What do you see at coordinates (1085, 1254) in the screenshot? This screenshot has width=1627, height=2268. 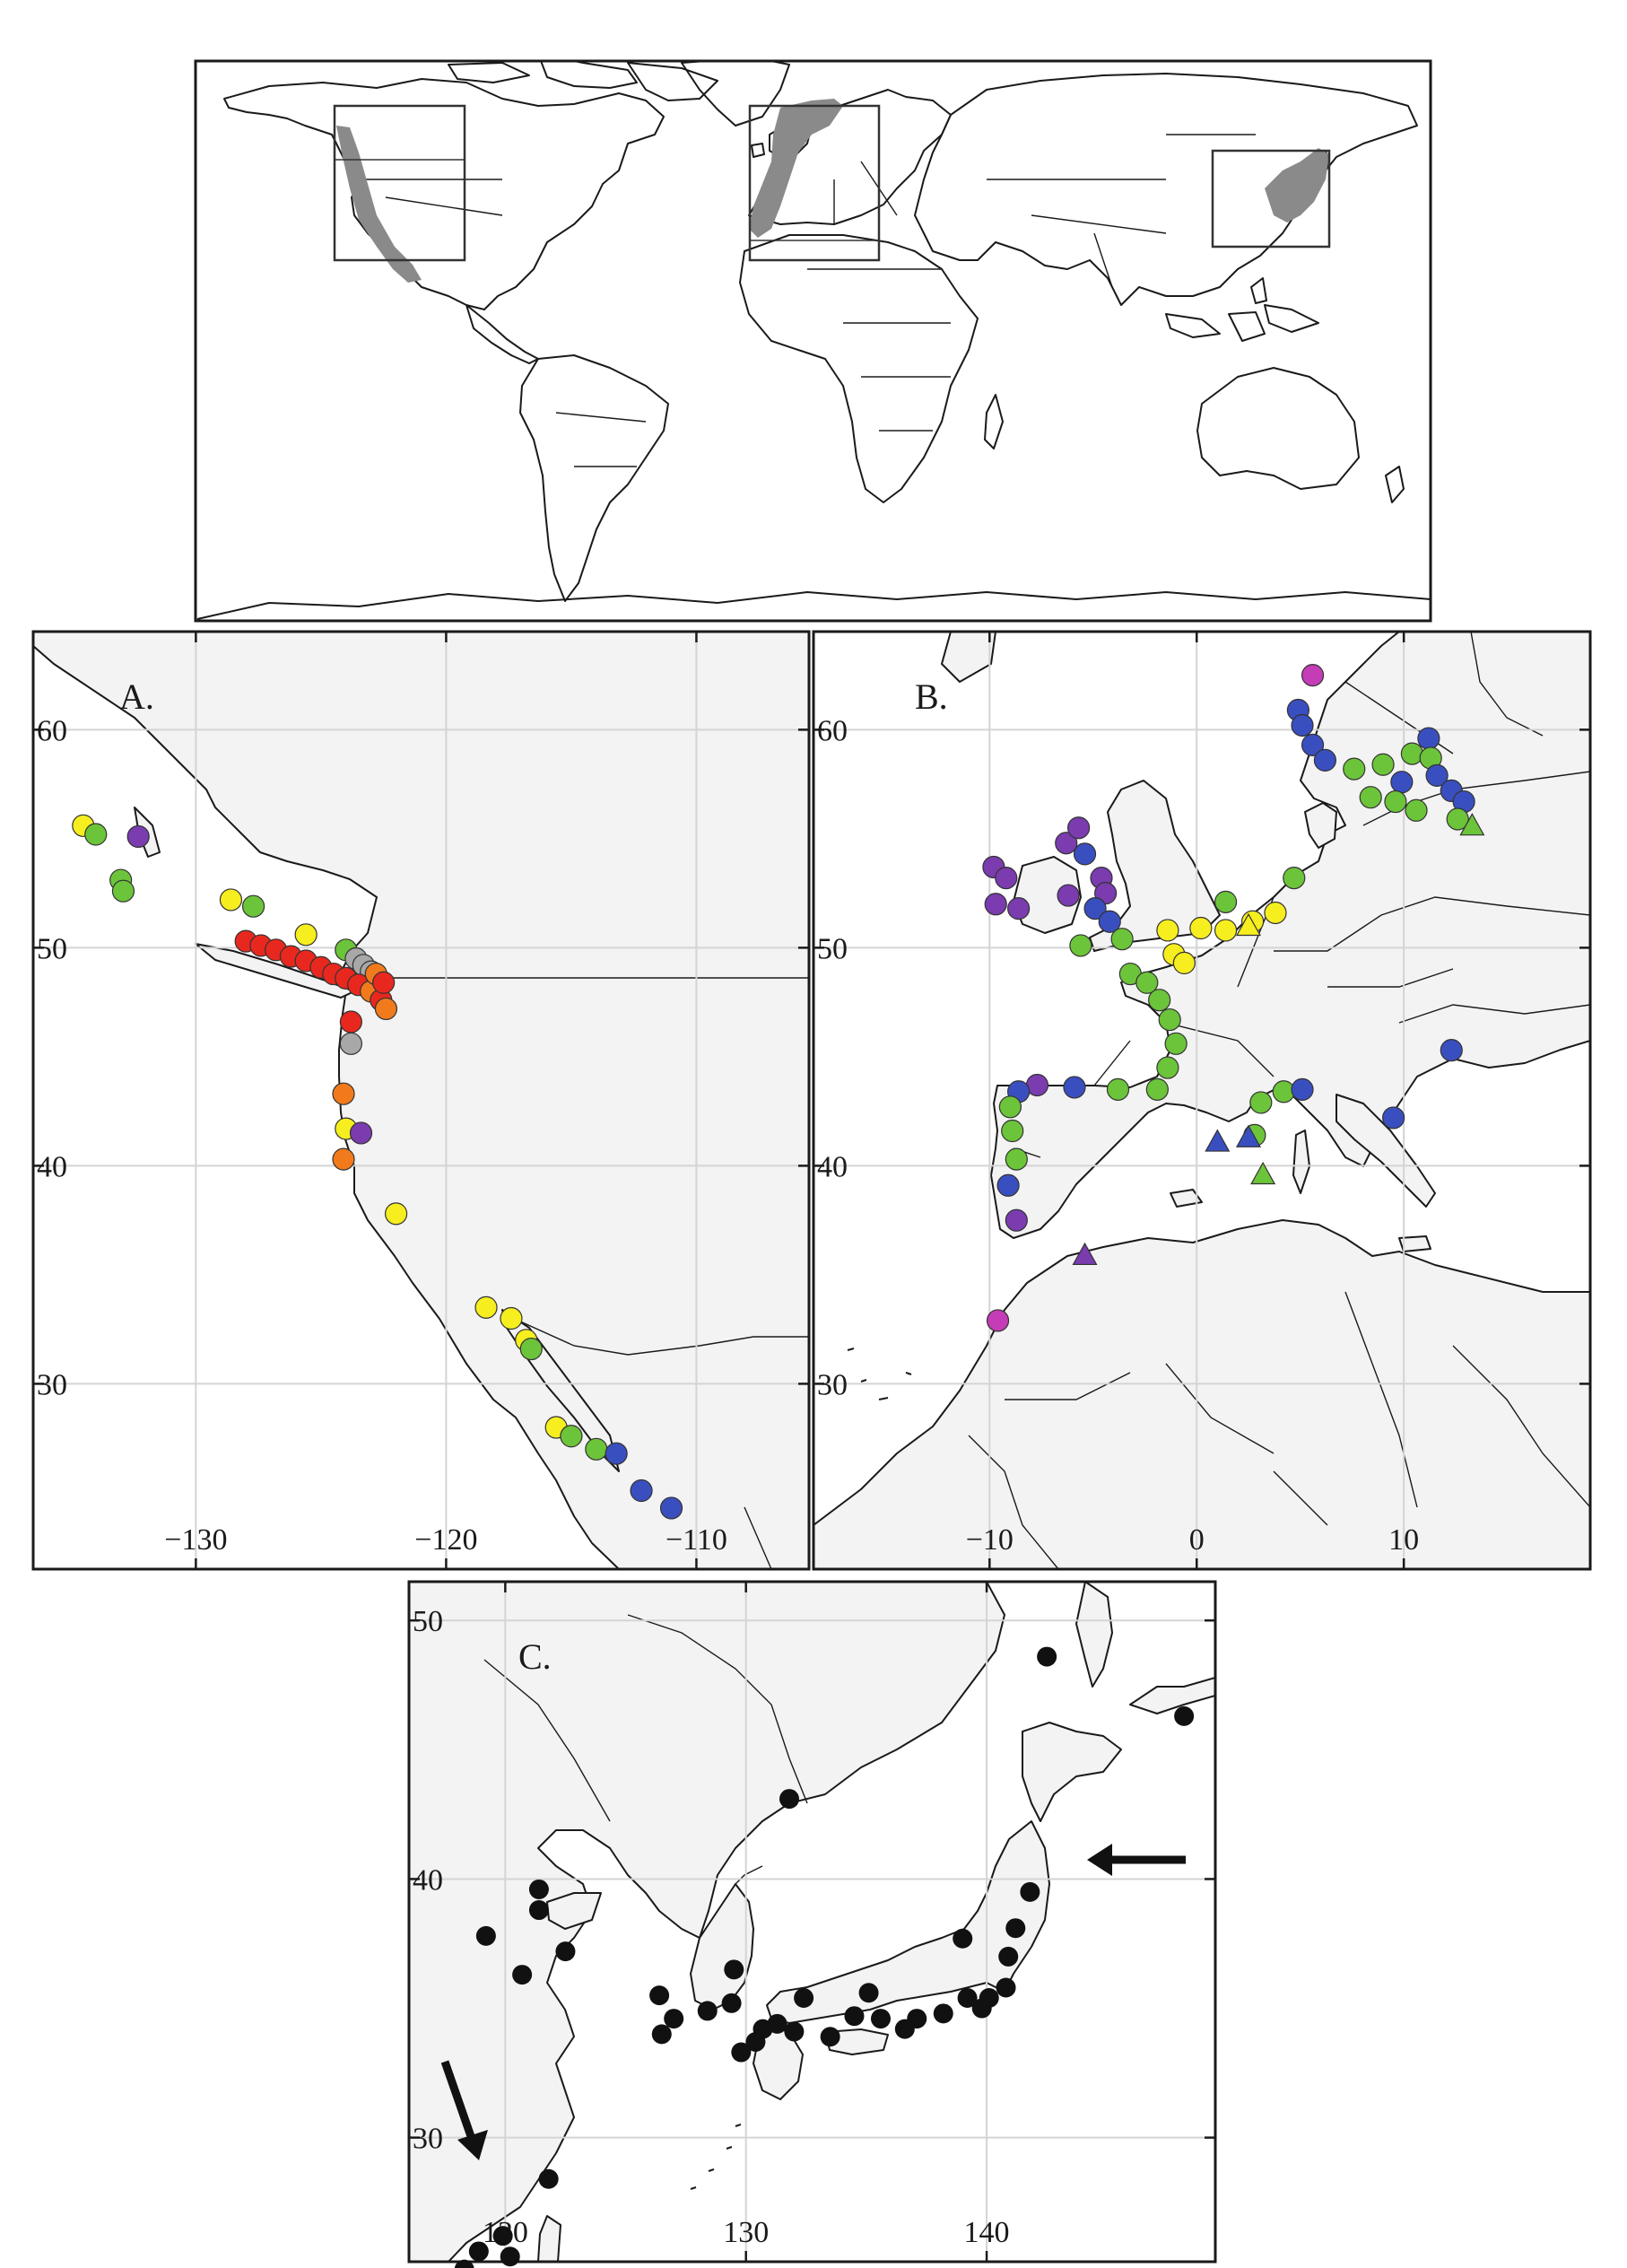 I see `occurrence-triangle-purple` at bounding box center [1085, 1254].